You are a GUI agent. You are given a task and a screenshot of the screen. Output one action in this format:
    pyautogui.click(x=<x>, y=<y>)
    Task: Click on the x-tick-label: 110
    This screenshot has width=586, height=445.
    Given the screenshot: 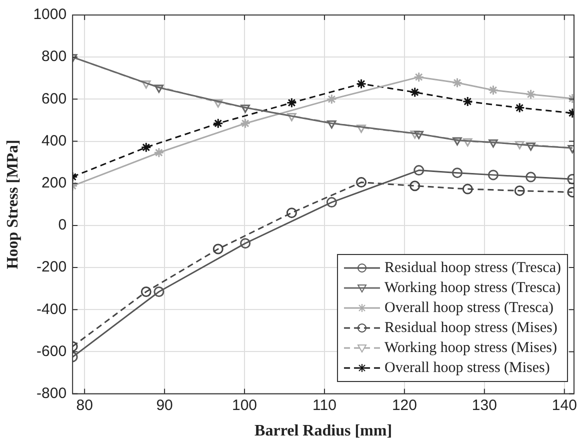 What is the action you would take?
    pyautogui.click(x=324, y=405)
    